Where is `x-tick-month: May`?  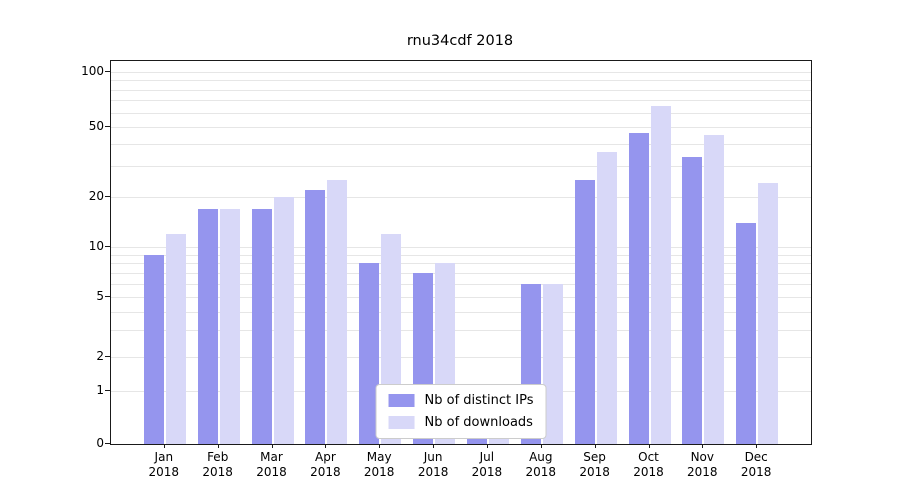
x-tick-month: May is located at coordinates (379, 457).